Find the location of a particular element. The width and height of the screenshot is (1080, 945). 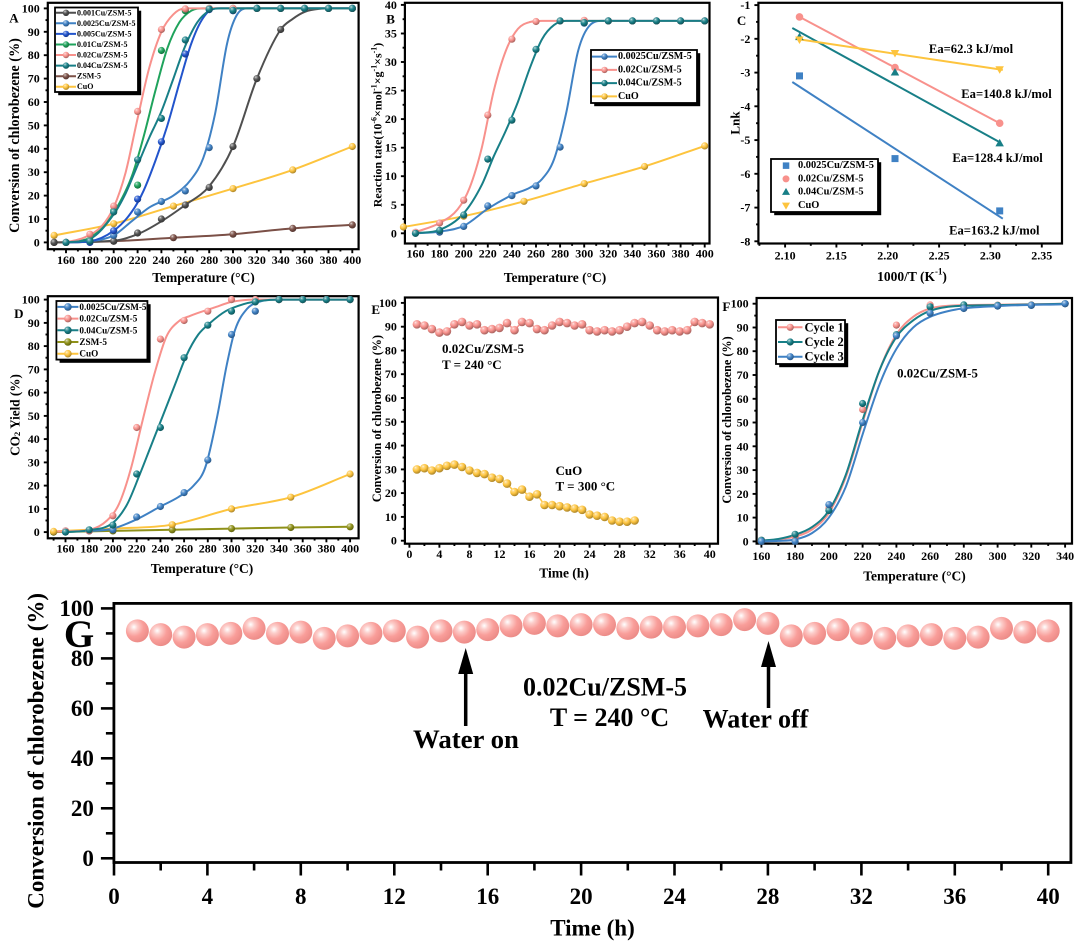

svg-text: Ea=62.3 kJ/mol is located at coordinates (971, 49).